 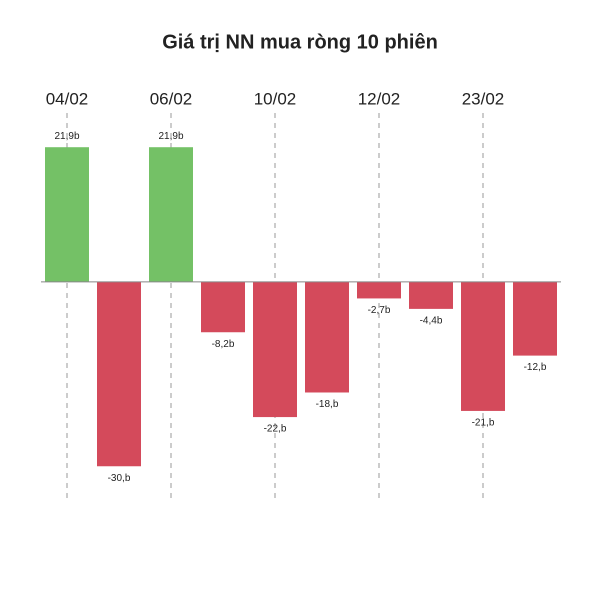 What do you see at coordinates (327, 404) in the screenshot?
I see `value-label: -18,b` at bounding box center [327, 404].